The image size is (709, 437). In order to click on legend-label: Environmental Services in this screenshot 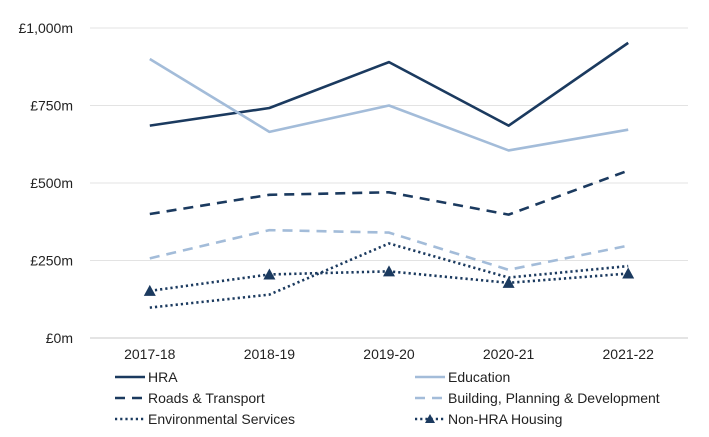, I will do `click(221, 419)`.